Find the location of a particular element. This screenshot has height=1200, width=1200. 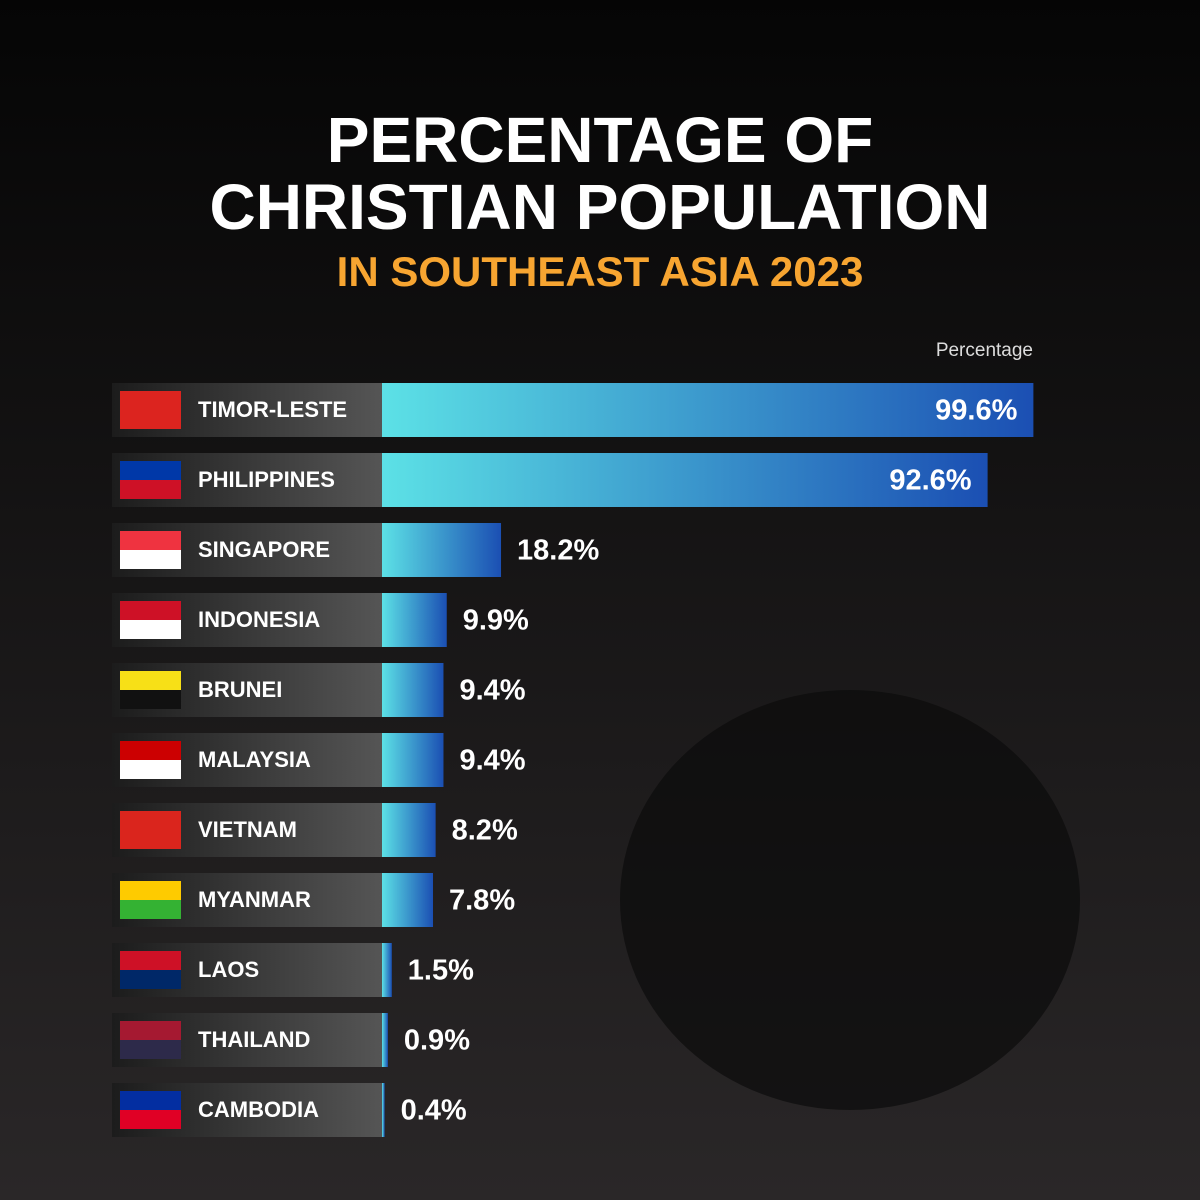

category-label: TIMOR-LESTE is located at coordinates (272, 409).